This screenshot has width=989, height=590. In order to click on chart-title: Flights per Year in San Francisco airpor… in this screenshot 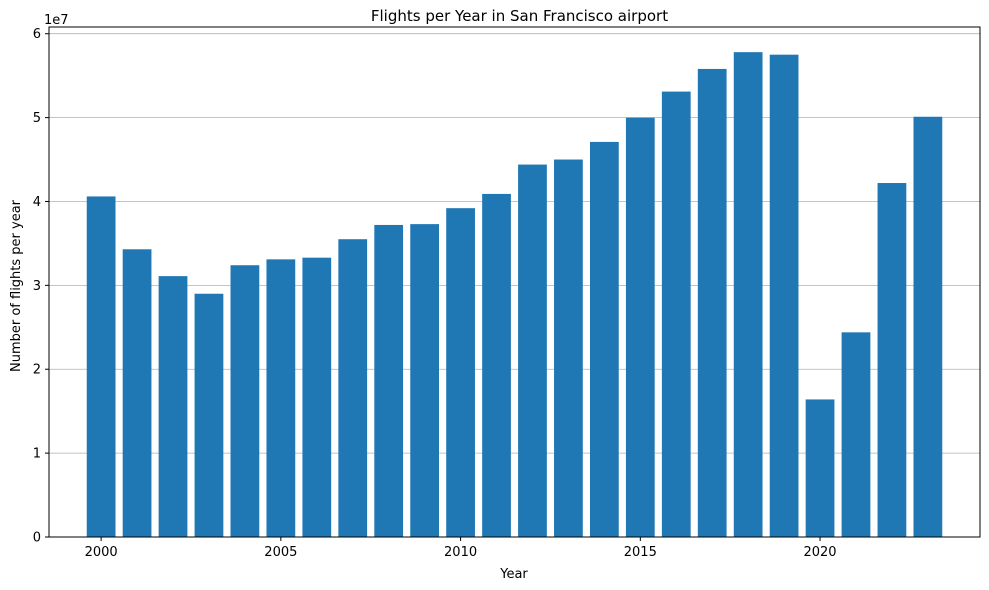, I will do `click(519, 16)`.